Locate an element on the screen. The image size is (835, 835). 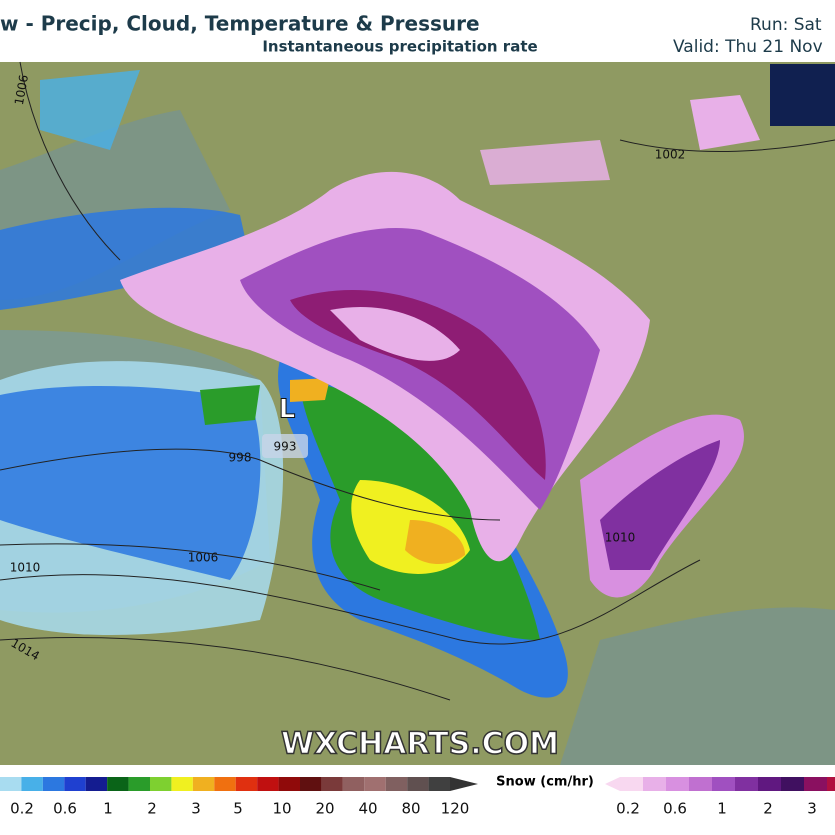
rain-legend-label: 120 is located at coordinates (455, 809).